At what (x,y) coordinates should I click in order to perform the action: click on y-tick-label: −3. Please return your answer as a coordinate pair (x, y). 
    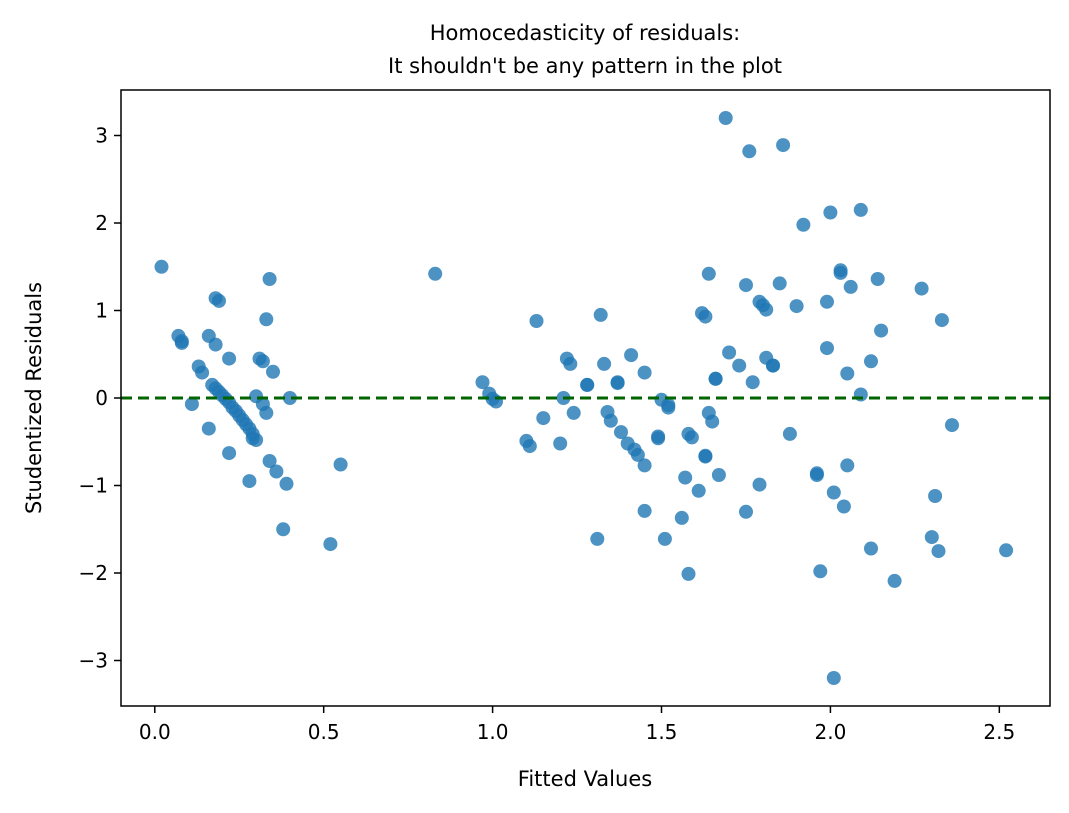
    Looking at the image, I should click on (93, 661).